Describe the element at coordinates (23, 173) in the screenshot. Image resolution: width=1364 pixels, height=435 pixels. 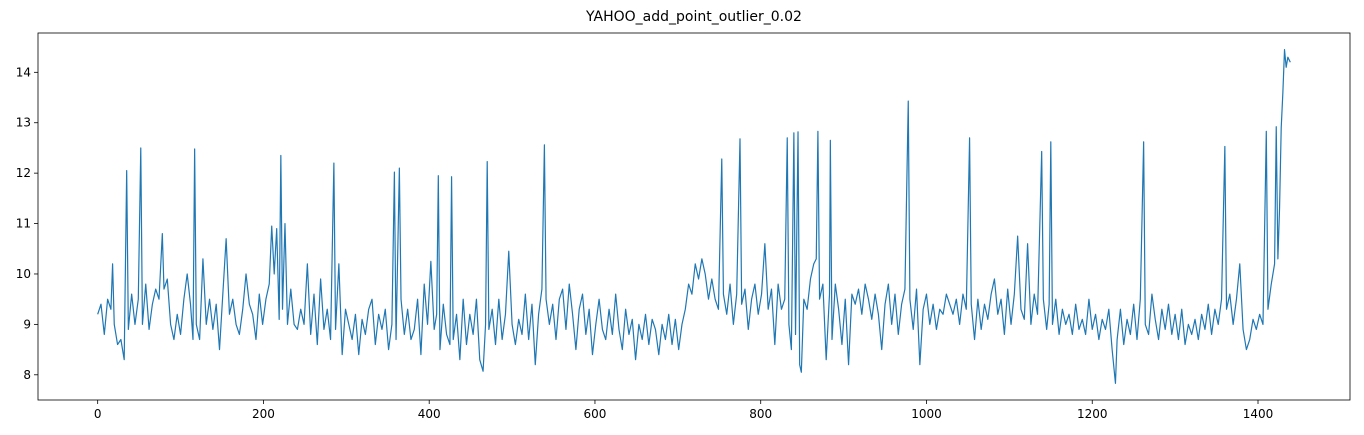
I see `y-tick-label: 12` at that location.